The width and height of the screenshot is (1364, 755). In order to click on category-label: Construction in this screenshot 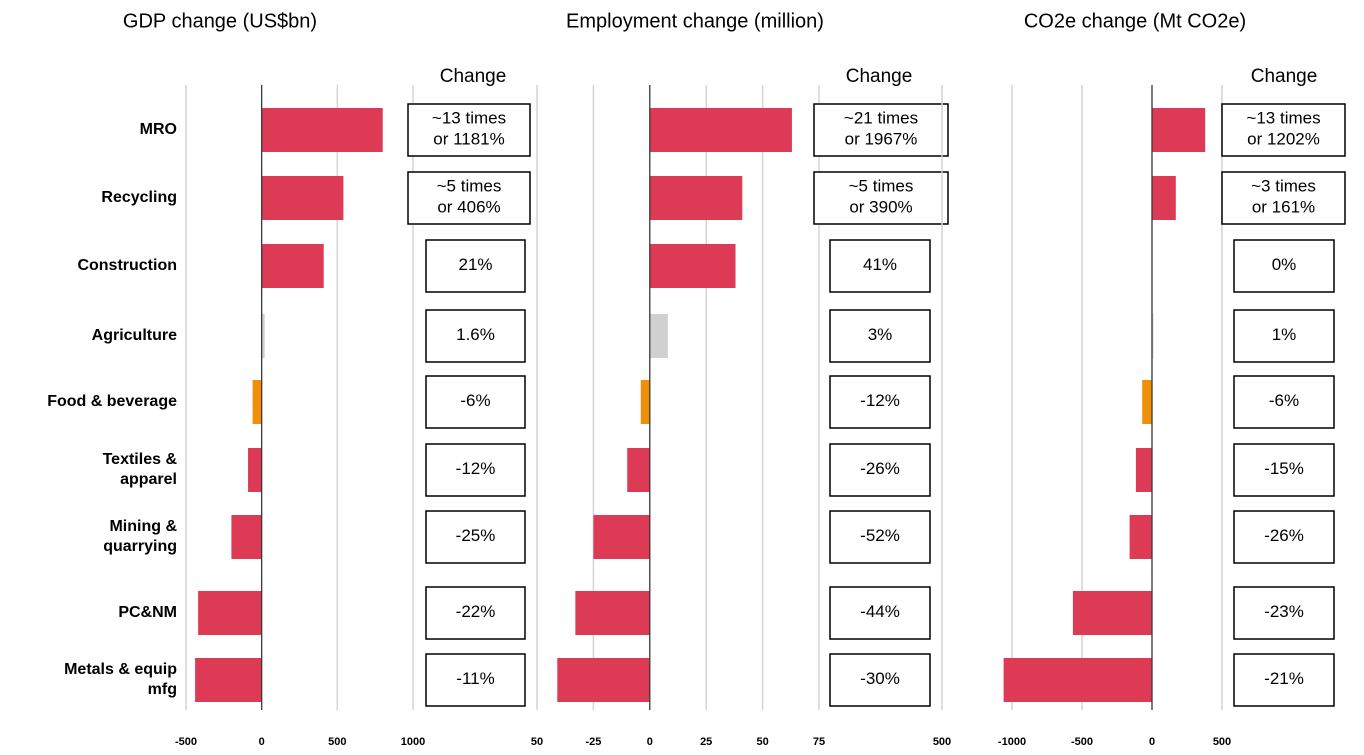, I will do `click(127, 265)`.